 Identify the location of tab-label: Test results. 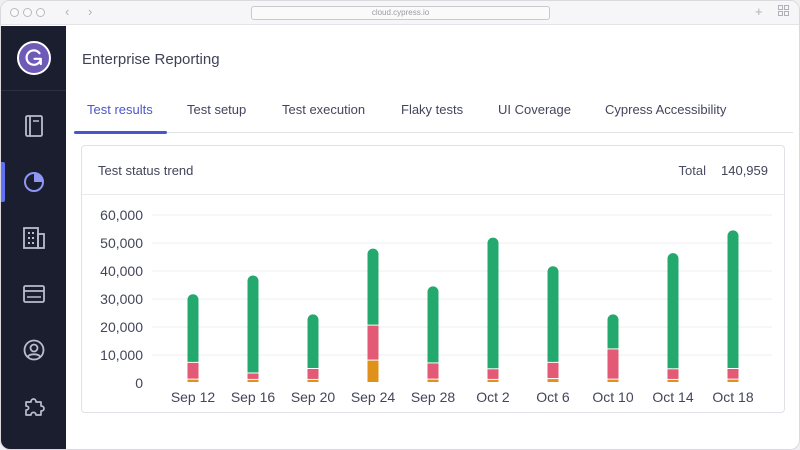
(120, 109).